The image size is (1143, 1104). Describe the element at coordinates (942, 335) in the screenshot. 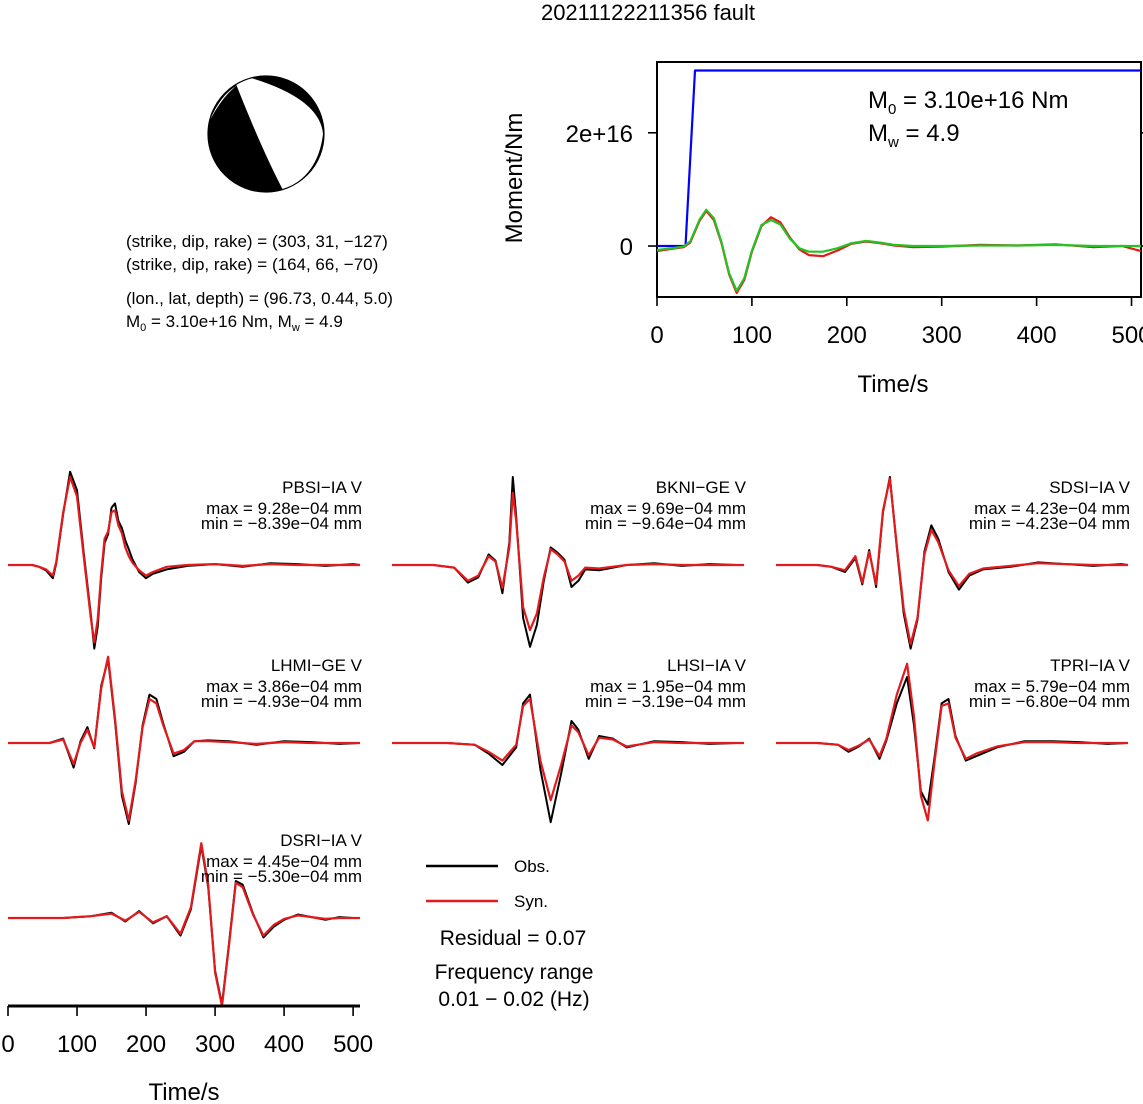

I see `moment-x-tick-label: 300` at that location.